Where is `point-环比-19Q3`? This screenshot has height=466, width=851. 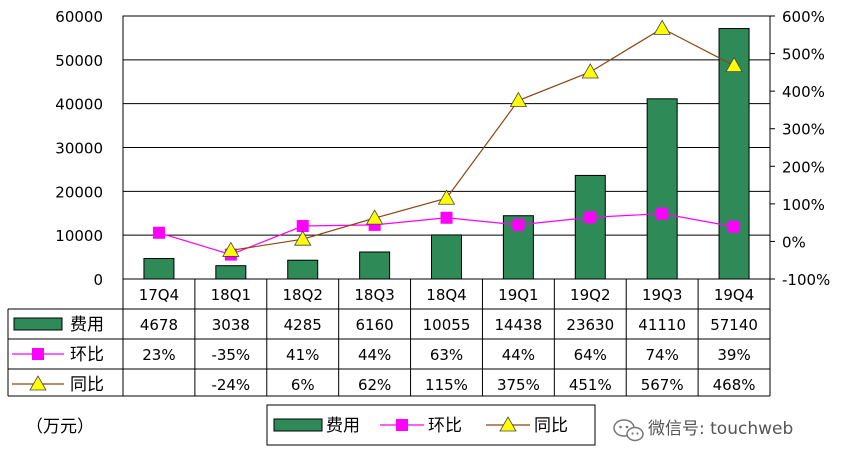 point-环比-19Q3 is located at coordinates (662, 213).